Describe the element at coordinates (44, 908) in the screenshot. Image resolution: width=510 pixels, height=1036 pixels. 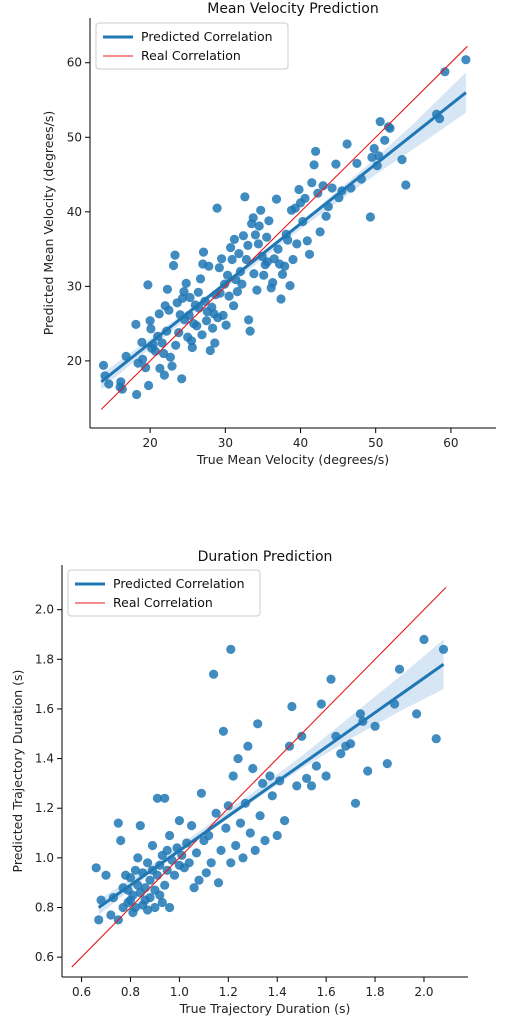
I see `chart2-y-tick-label: 0.8` at that location.